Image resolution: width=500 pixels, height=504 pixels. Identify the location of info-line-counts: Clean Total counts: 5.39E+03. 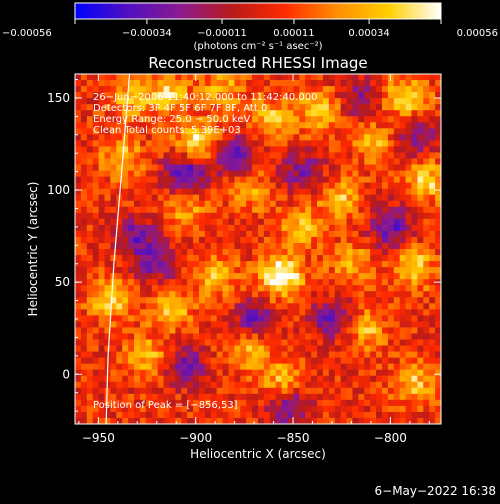
(167, 130).